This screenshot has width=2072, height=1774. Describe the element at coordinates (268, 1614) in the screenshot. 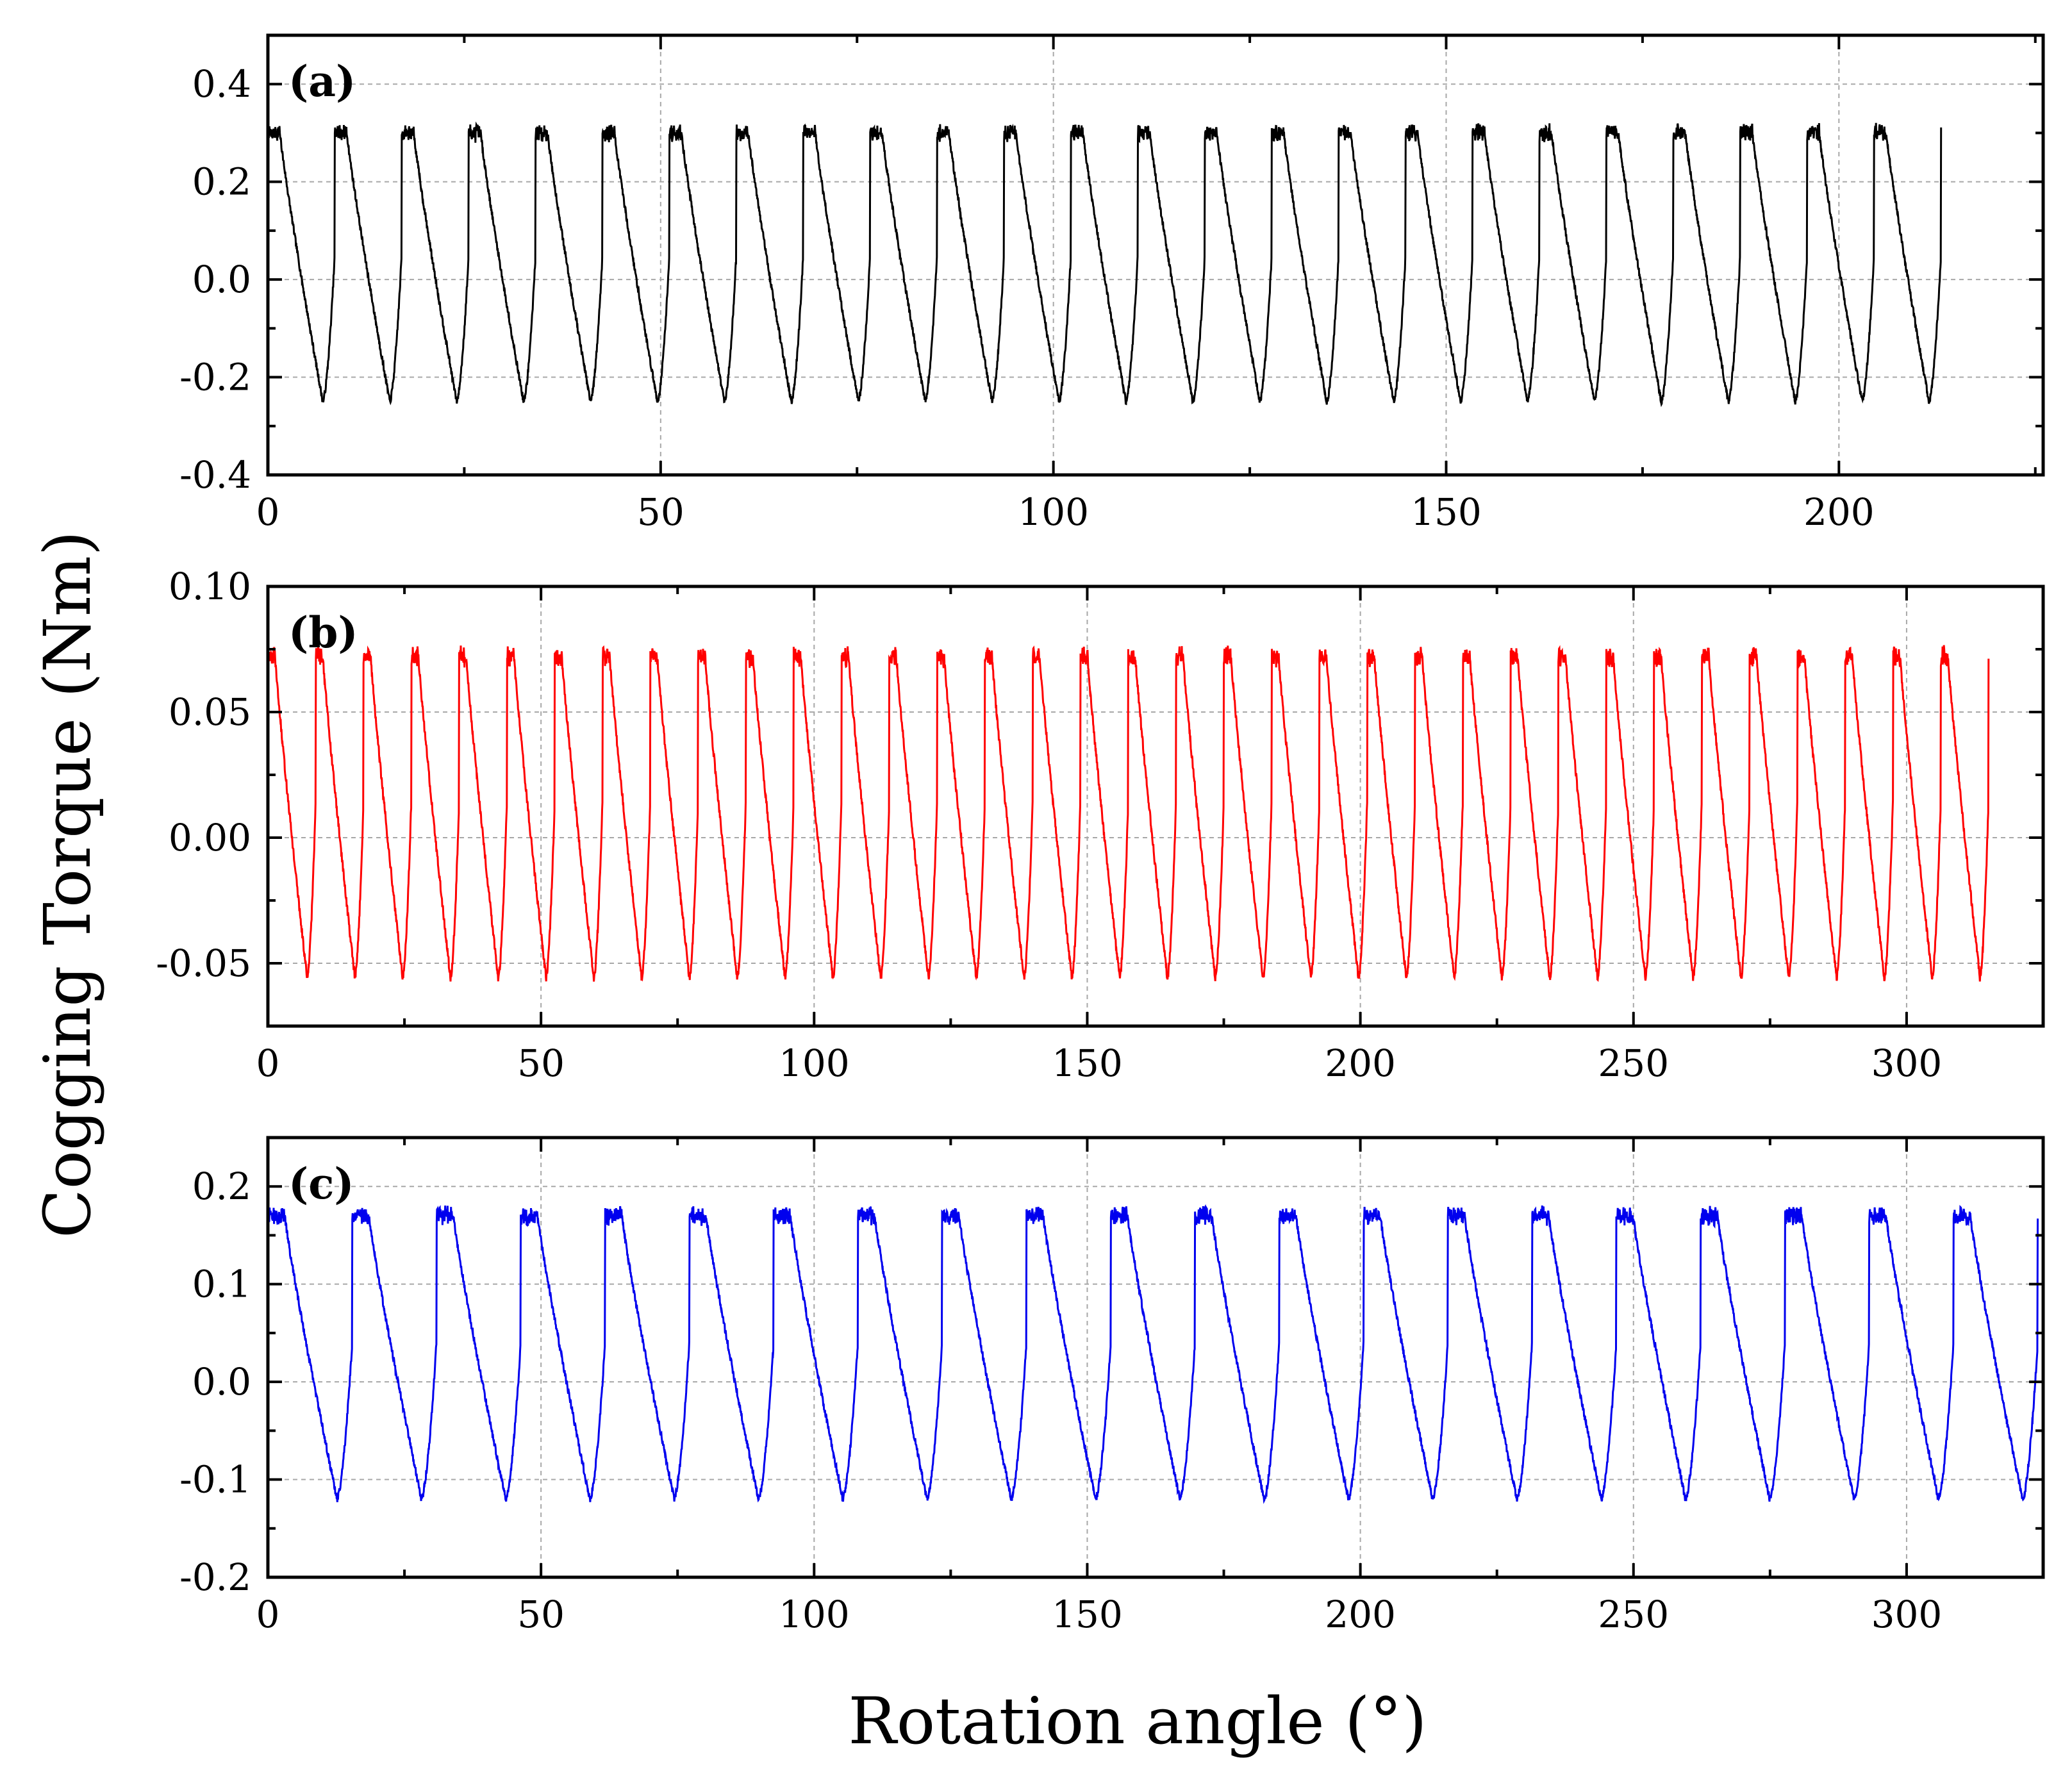

I see `panel-c-xtick-label: 0` at that location.